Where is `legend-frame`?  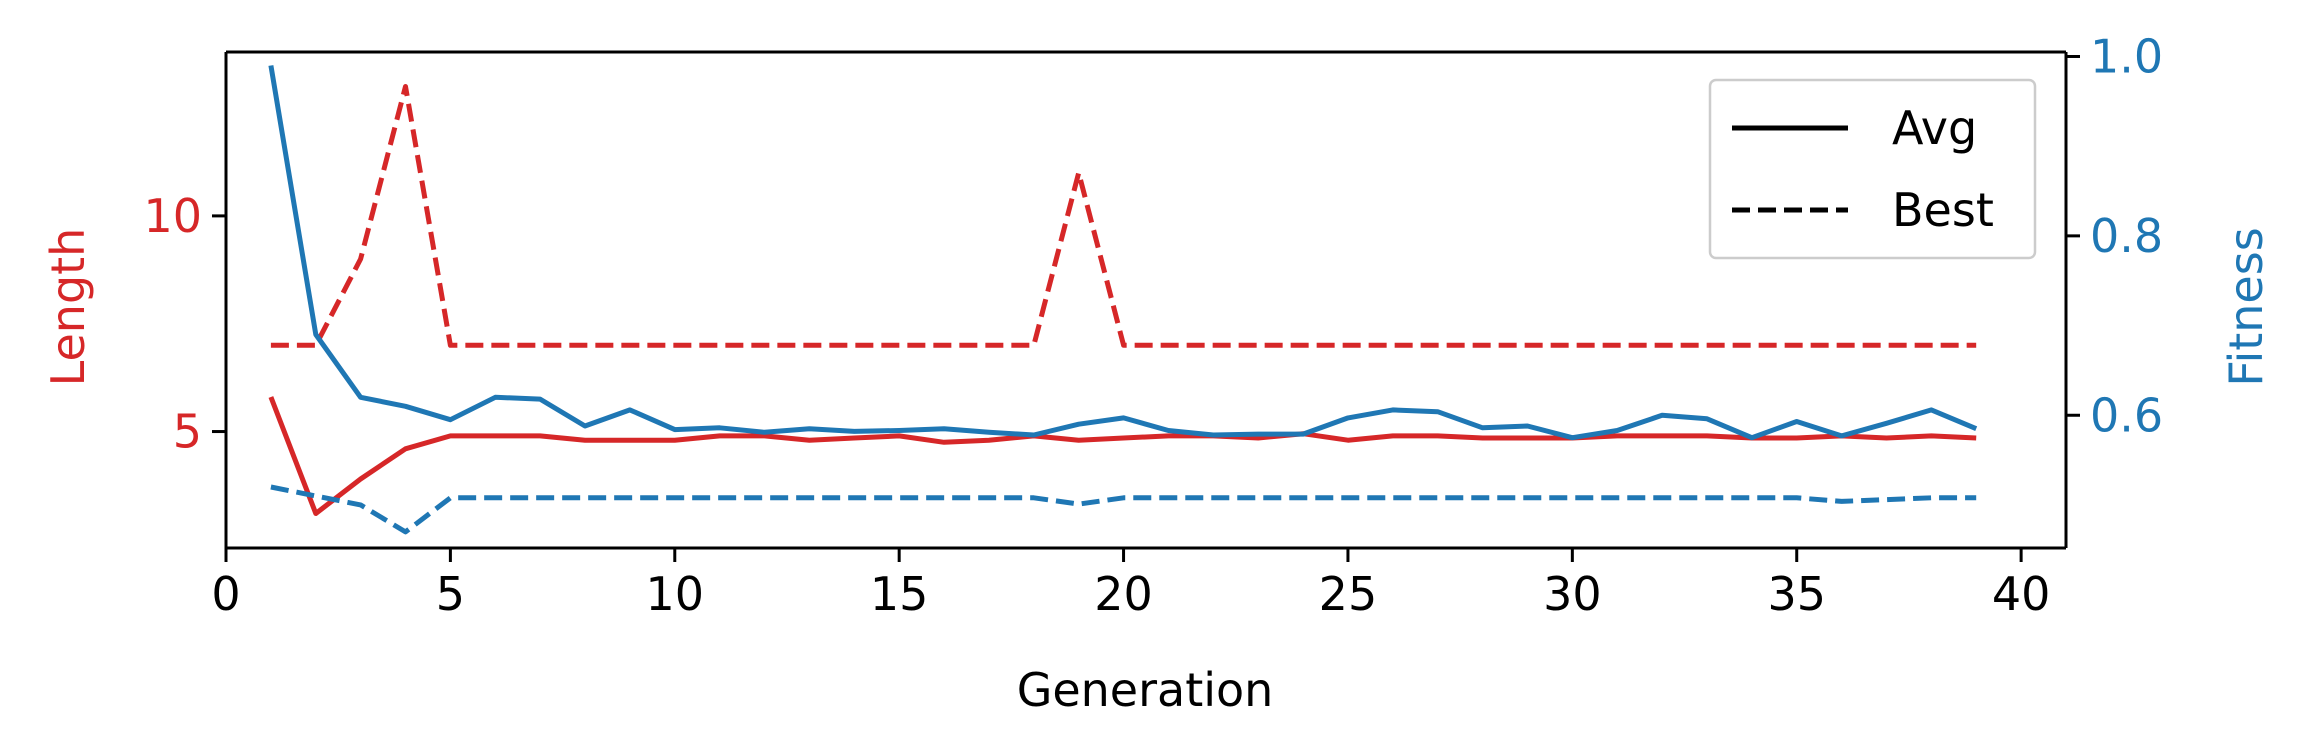
legend-frame is located at coordinates (1872, 169).